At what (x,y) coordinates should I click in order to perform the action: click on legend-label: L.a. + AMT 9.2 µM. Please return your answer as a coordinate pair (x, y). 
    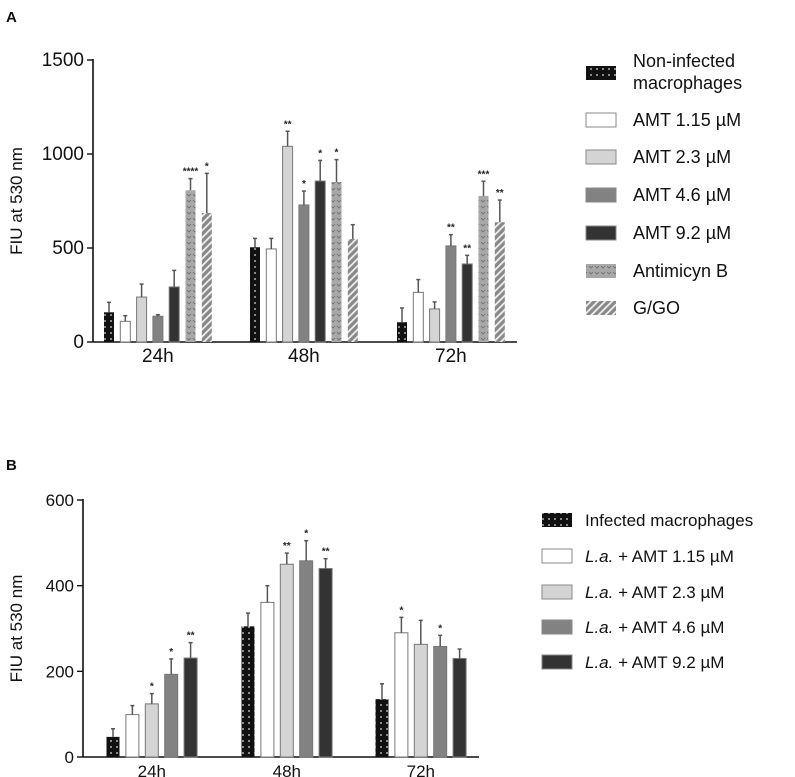
    Looking at the image, I should click on (654, 662).